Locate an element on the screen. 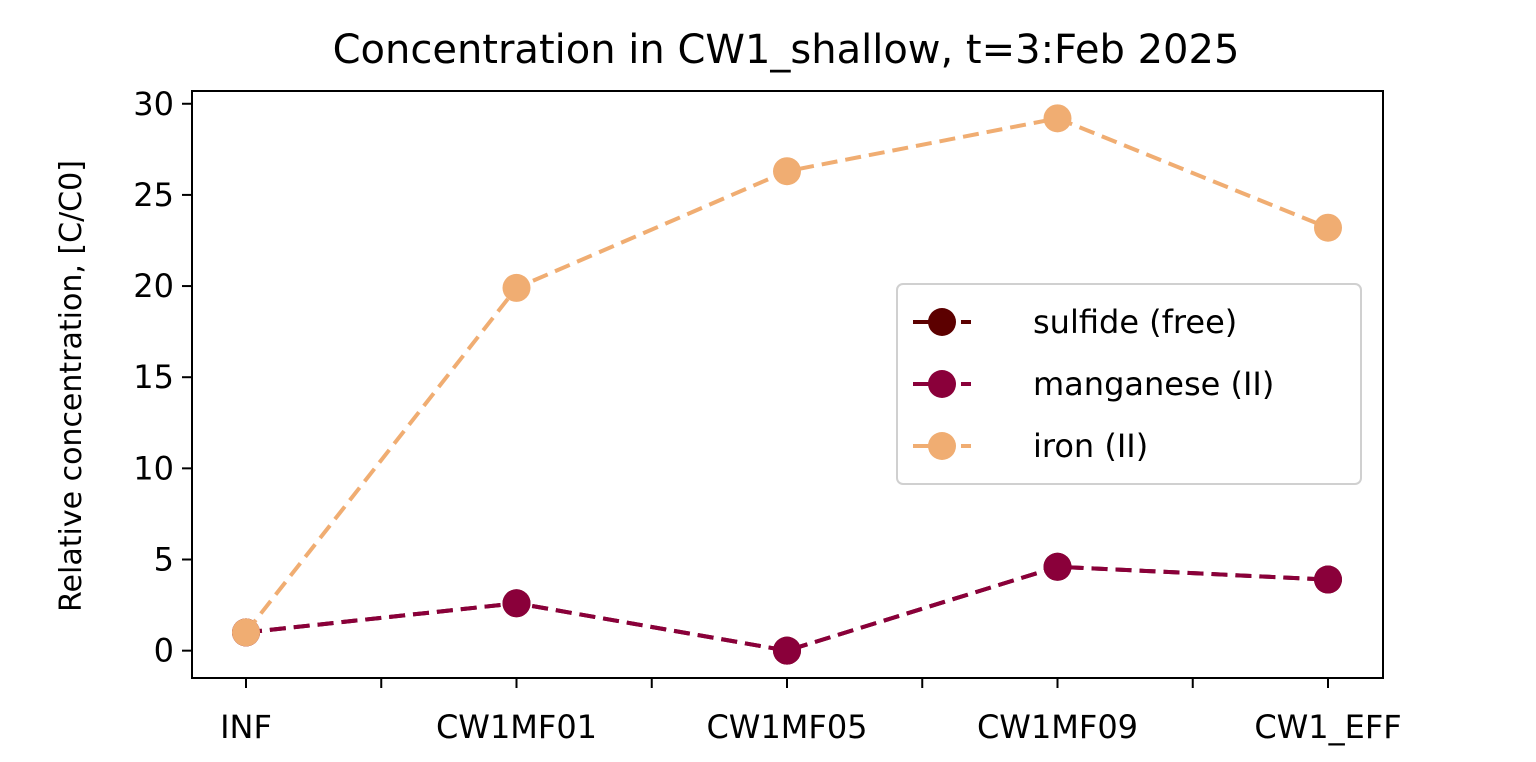  x-tick-label-3: CW1MF09 is located at coordinates (1057, 727).